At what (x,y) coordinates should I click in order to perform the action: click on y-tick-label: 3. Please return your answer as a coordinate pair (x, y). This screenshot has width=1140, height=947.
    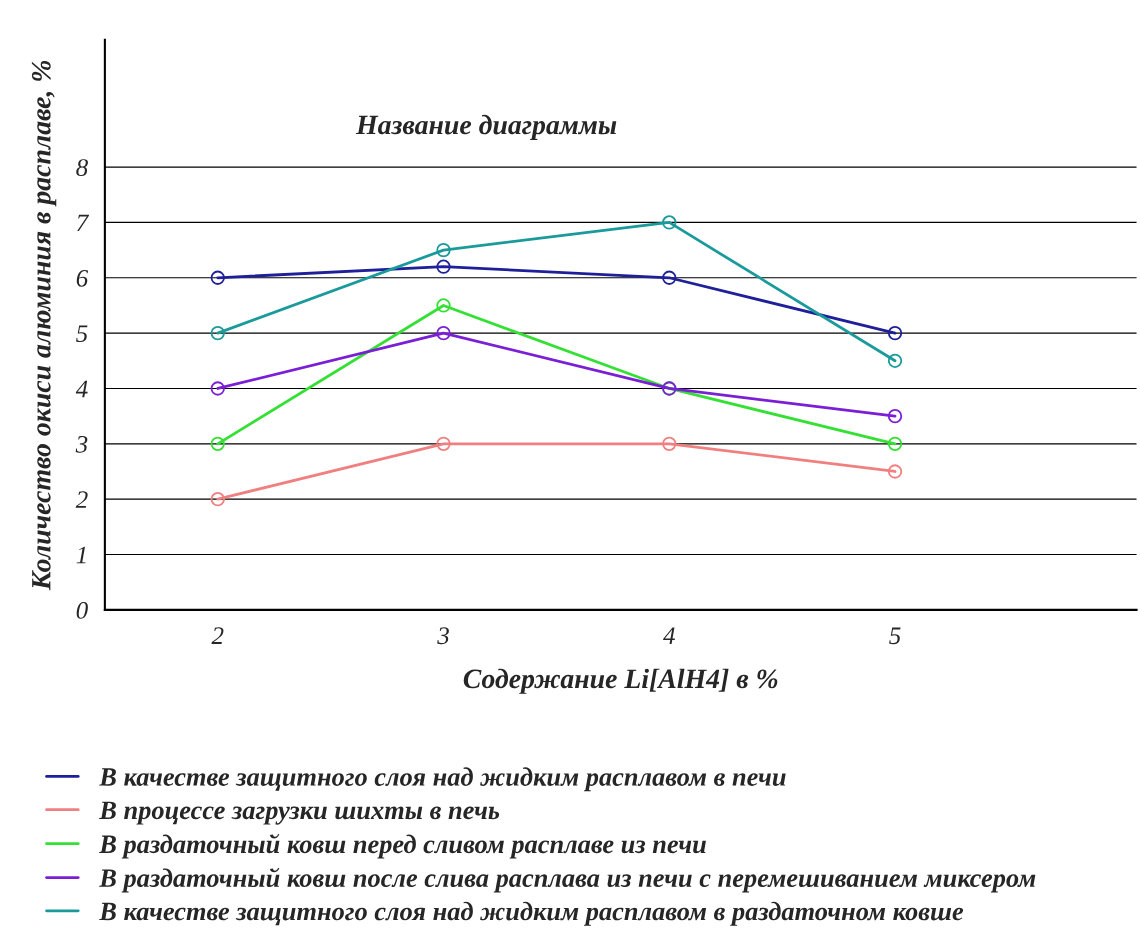
    Looking at the image, I should click on (81, 444).